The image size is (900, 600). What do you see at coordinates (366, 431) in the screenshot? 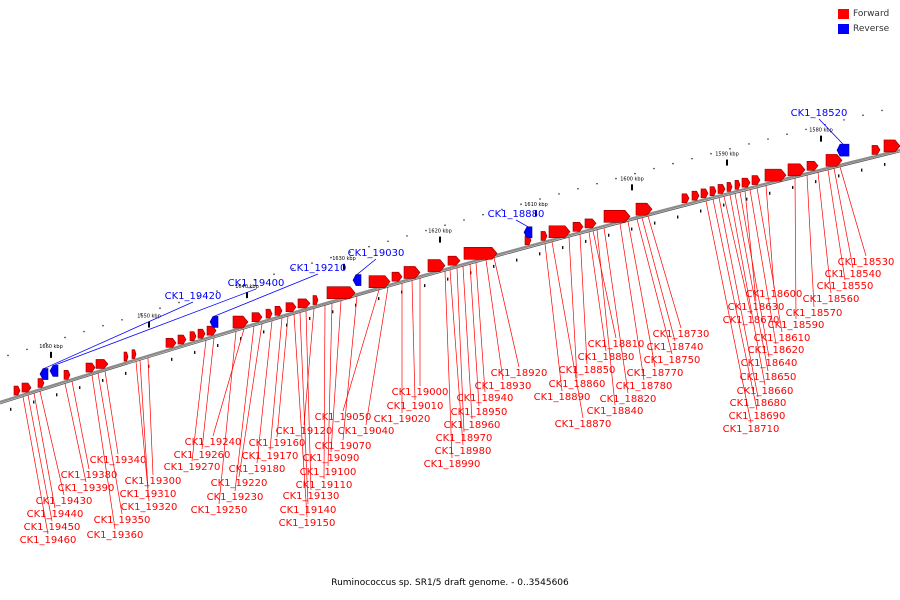
I see `forward-gene-label: CK1_19040` at bounding box center [366, 431].